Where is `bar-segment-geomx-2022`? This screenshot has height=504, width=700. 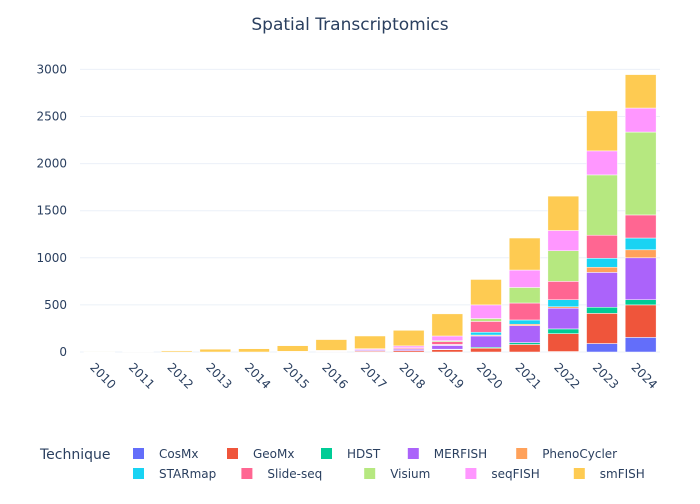
bar-segment-geomx-2022 is located at coordinates (563, 342).